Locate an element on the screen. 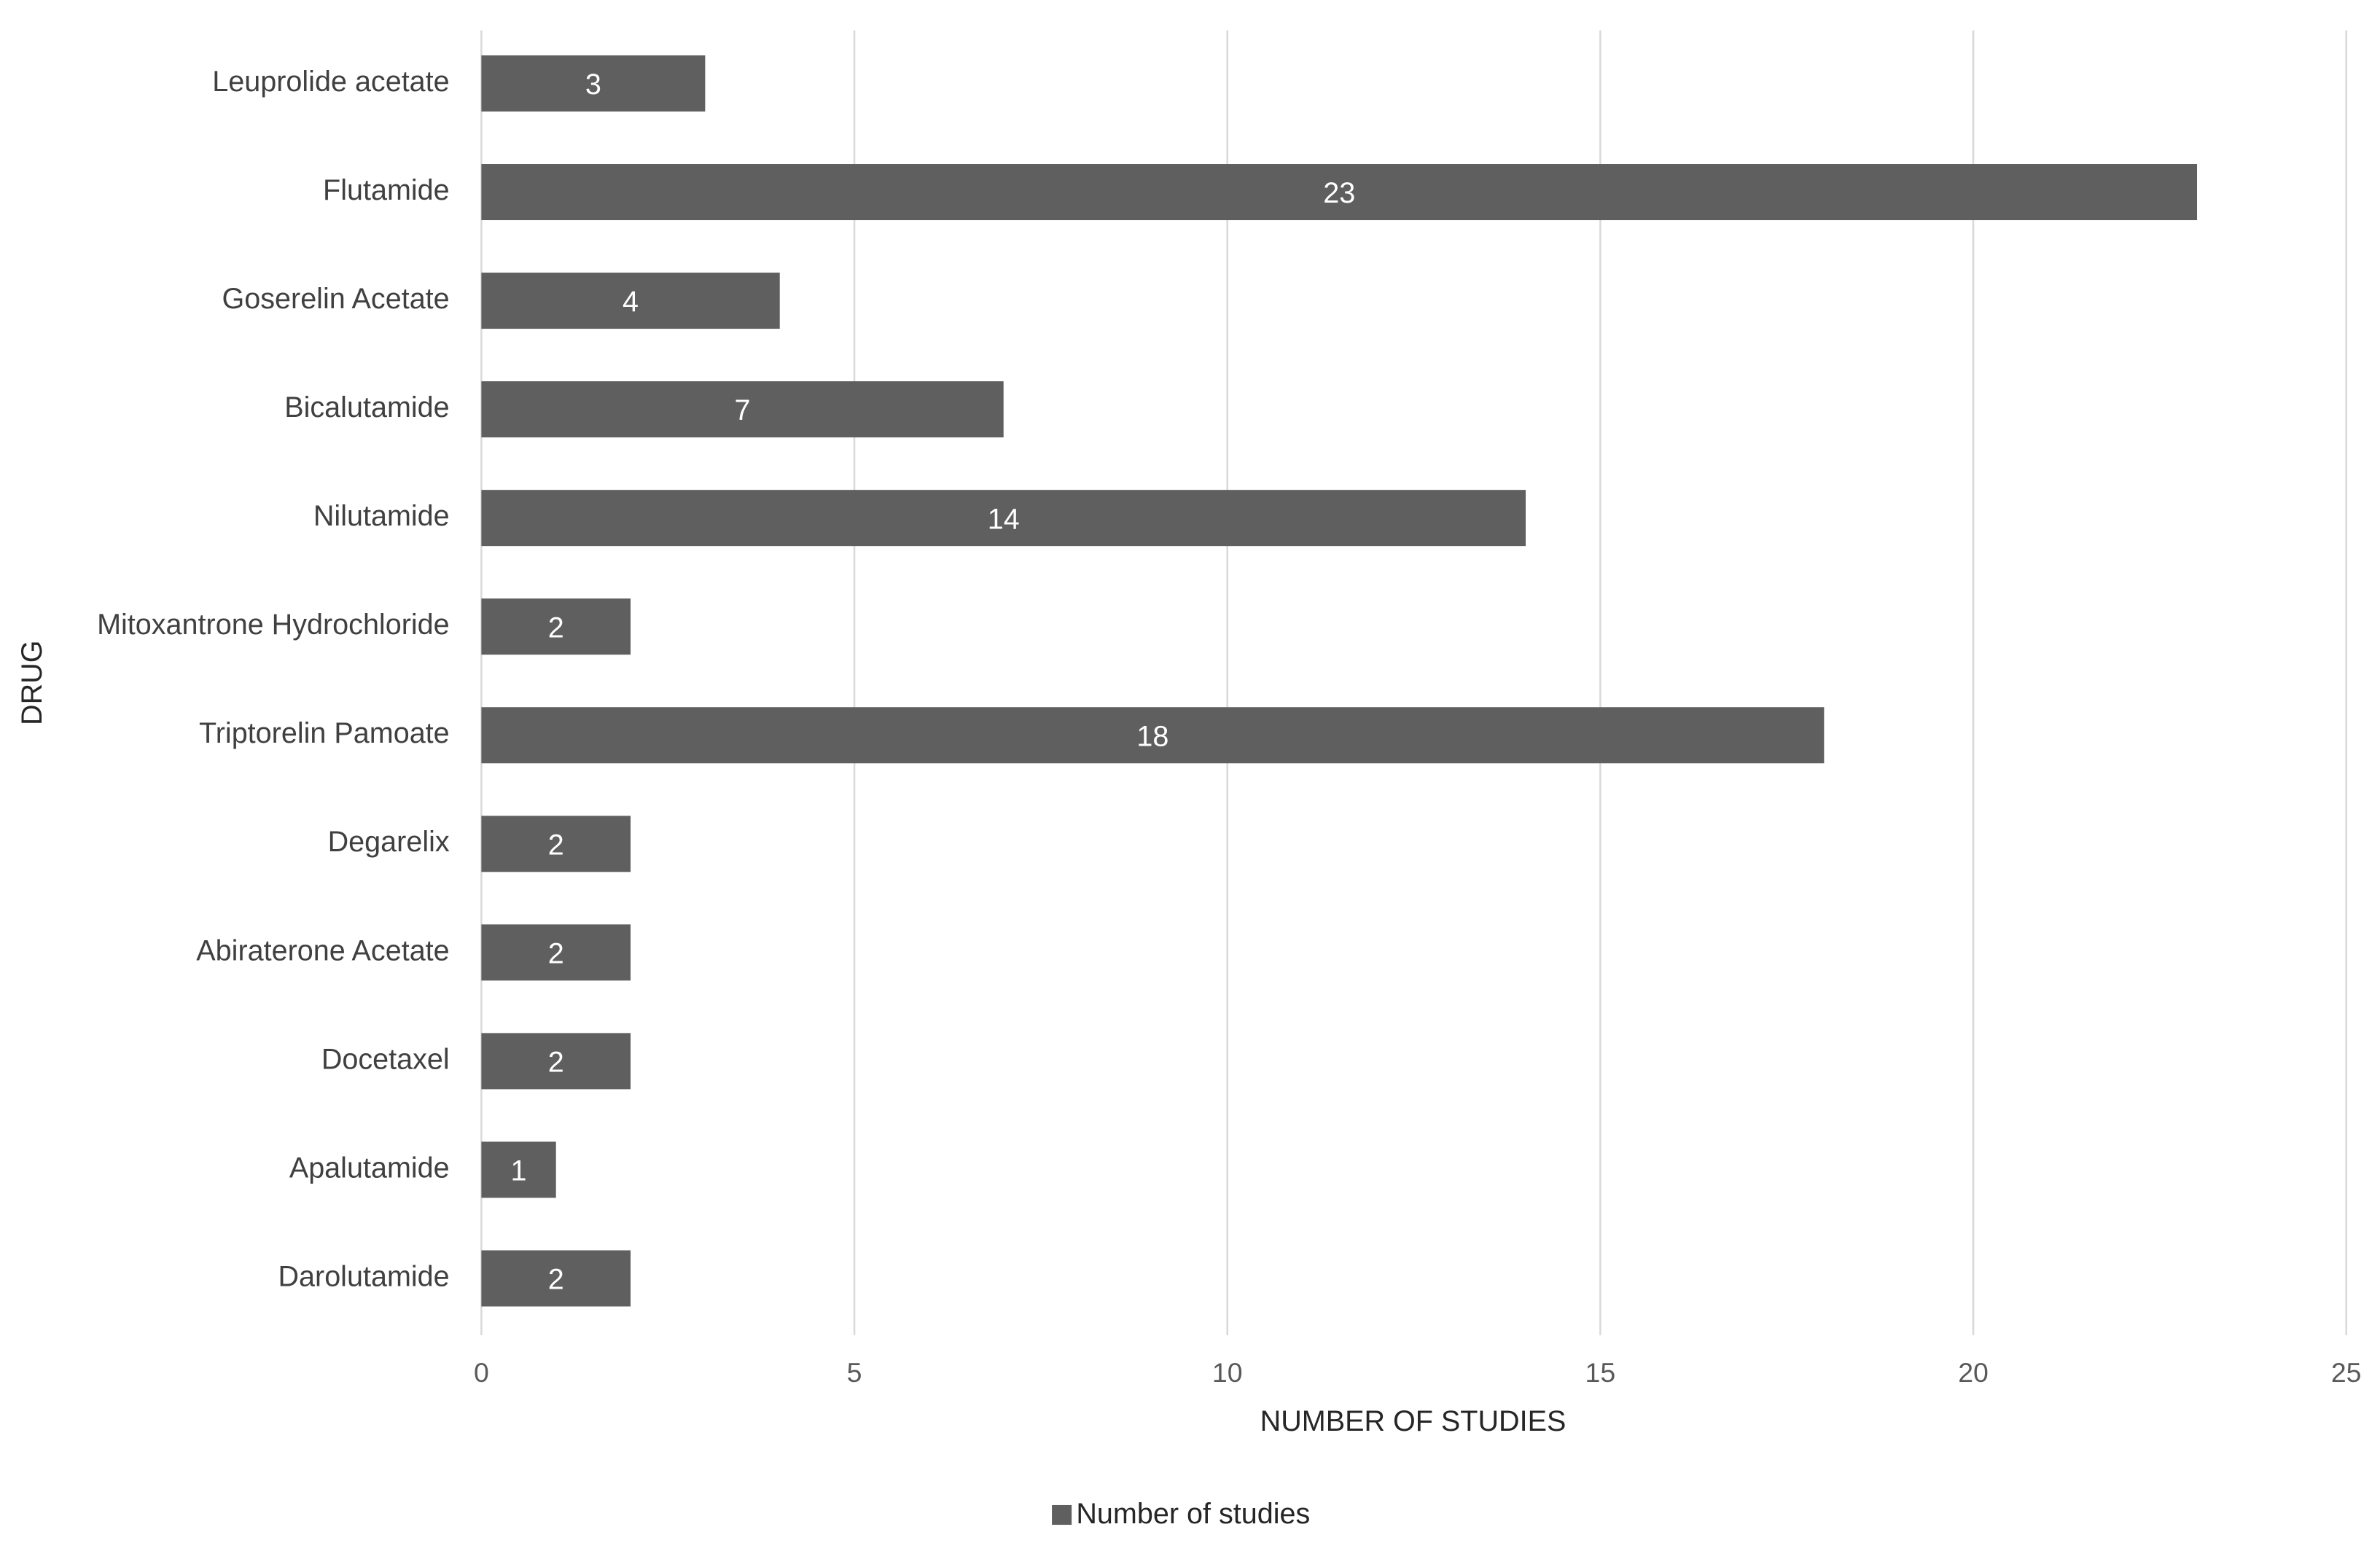  data-label: 18 is located at coordinates (1152, 736).